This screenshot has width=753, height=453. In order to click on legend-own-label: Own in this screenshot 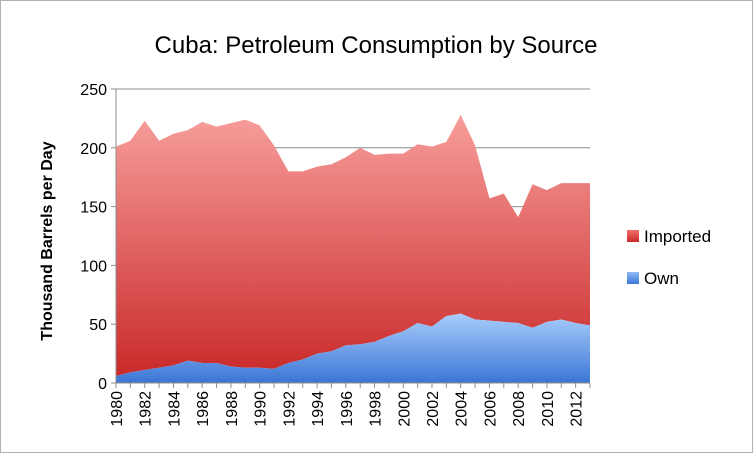, I will do `click(661, 278)`.